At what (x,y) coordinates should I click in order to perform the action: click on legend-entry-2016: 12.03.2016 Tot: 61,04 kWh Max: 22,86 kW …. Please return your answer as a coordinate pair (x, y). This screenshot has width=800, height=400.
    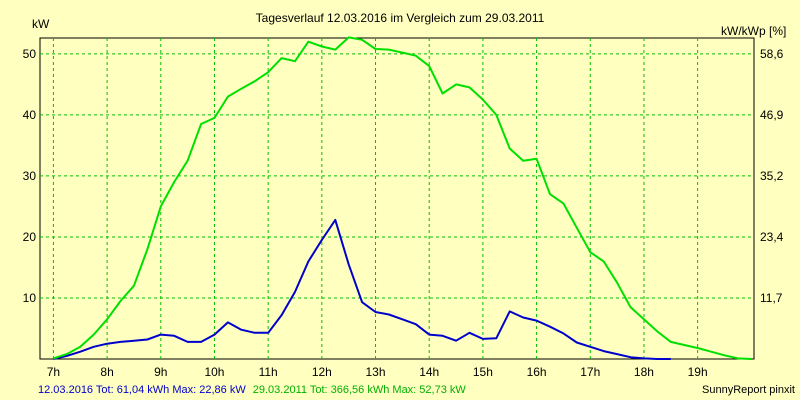
    Looking at the image, I should click on (252, 390).